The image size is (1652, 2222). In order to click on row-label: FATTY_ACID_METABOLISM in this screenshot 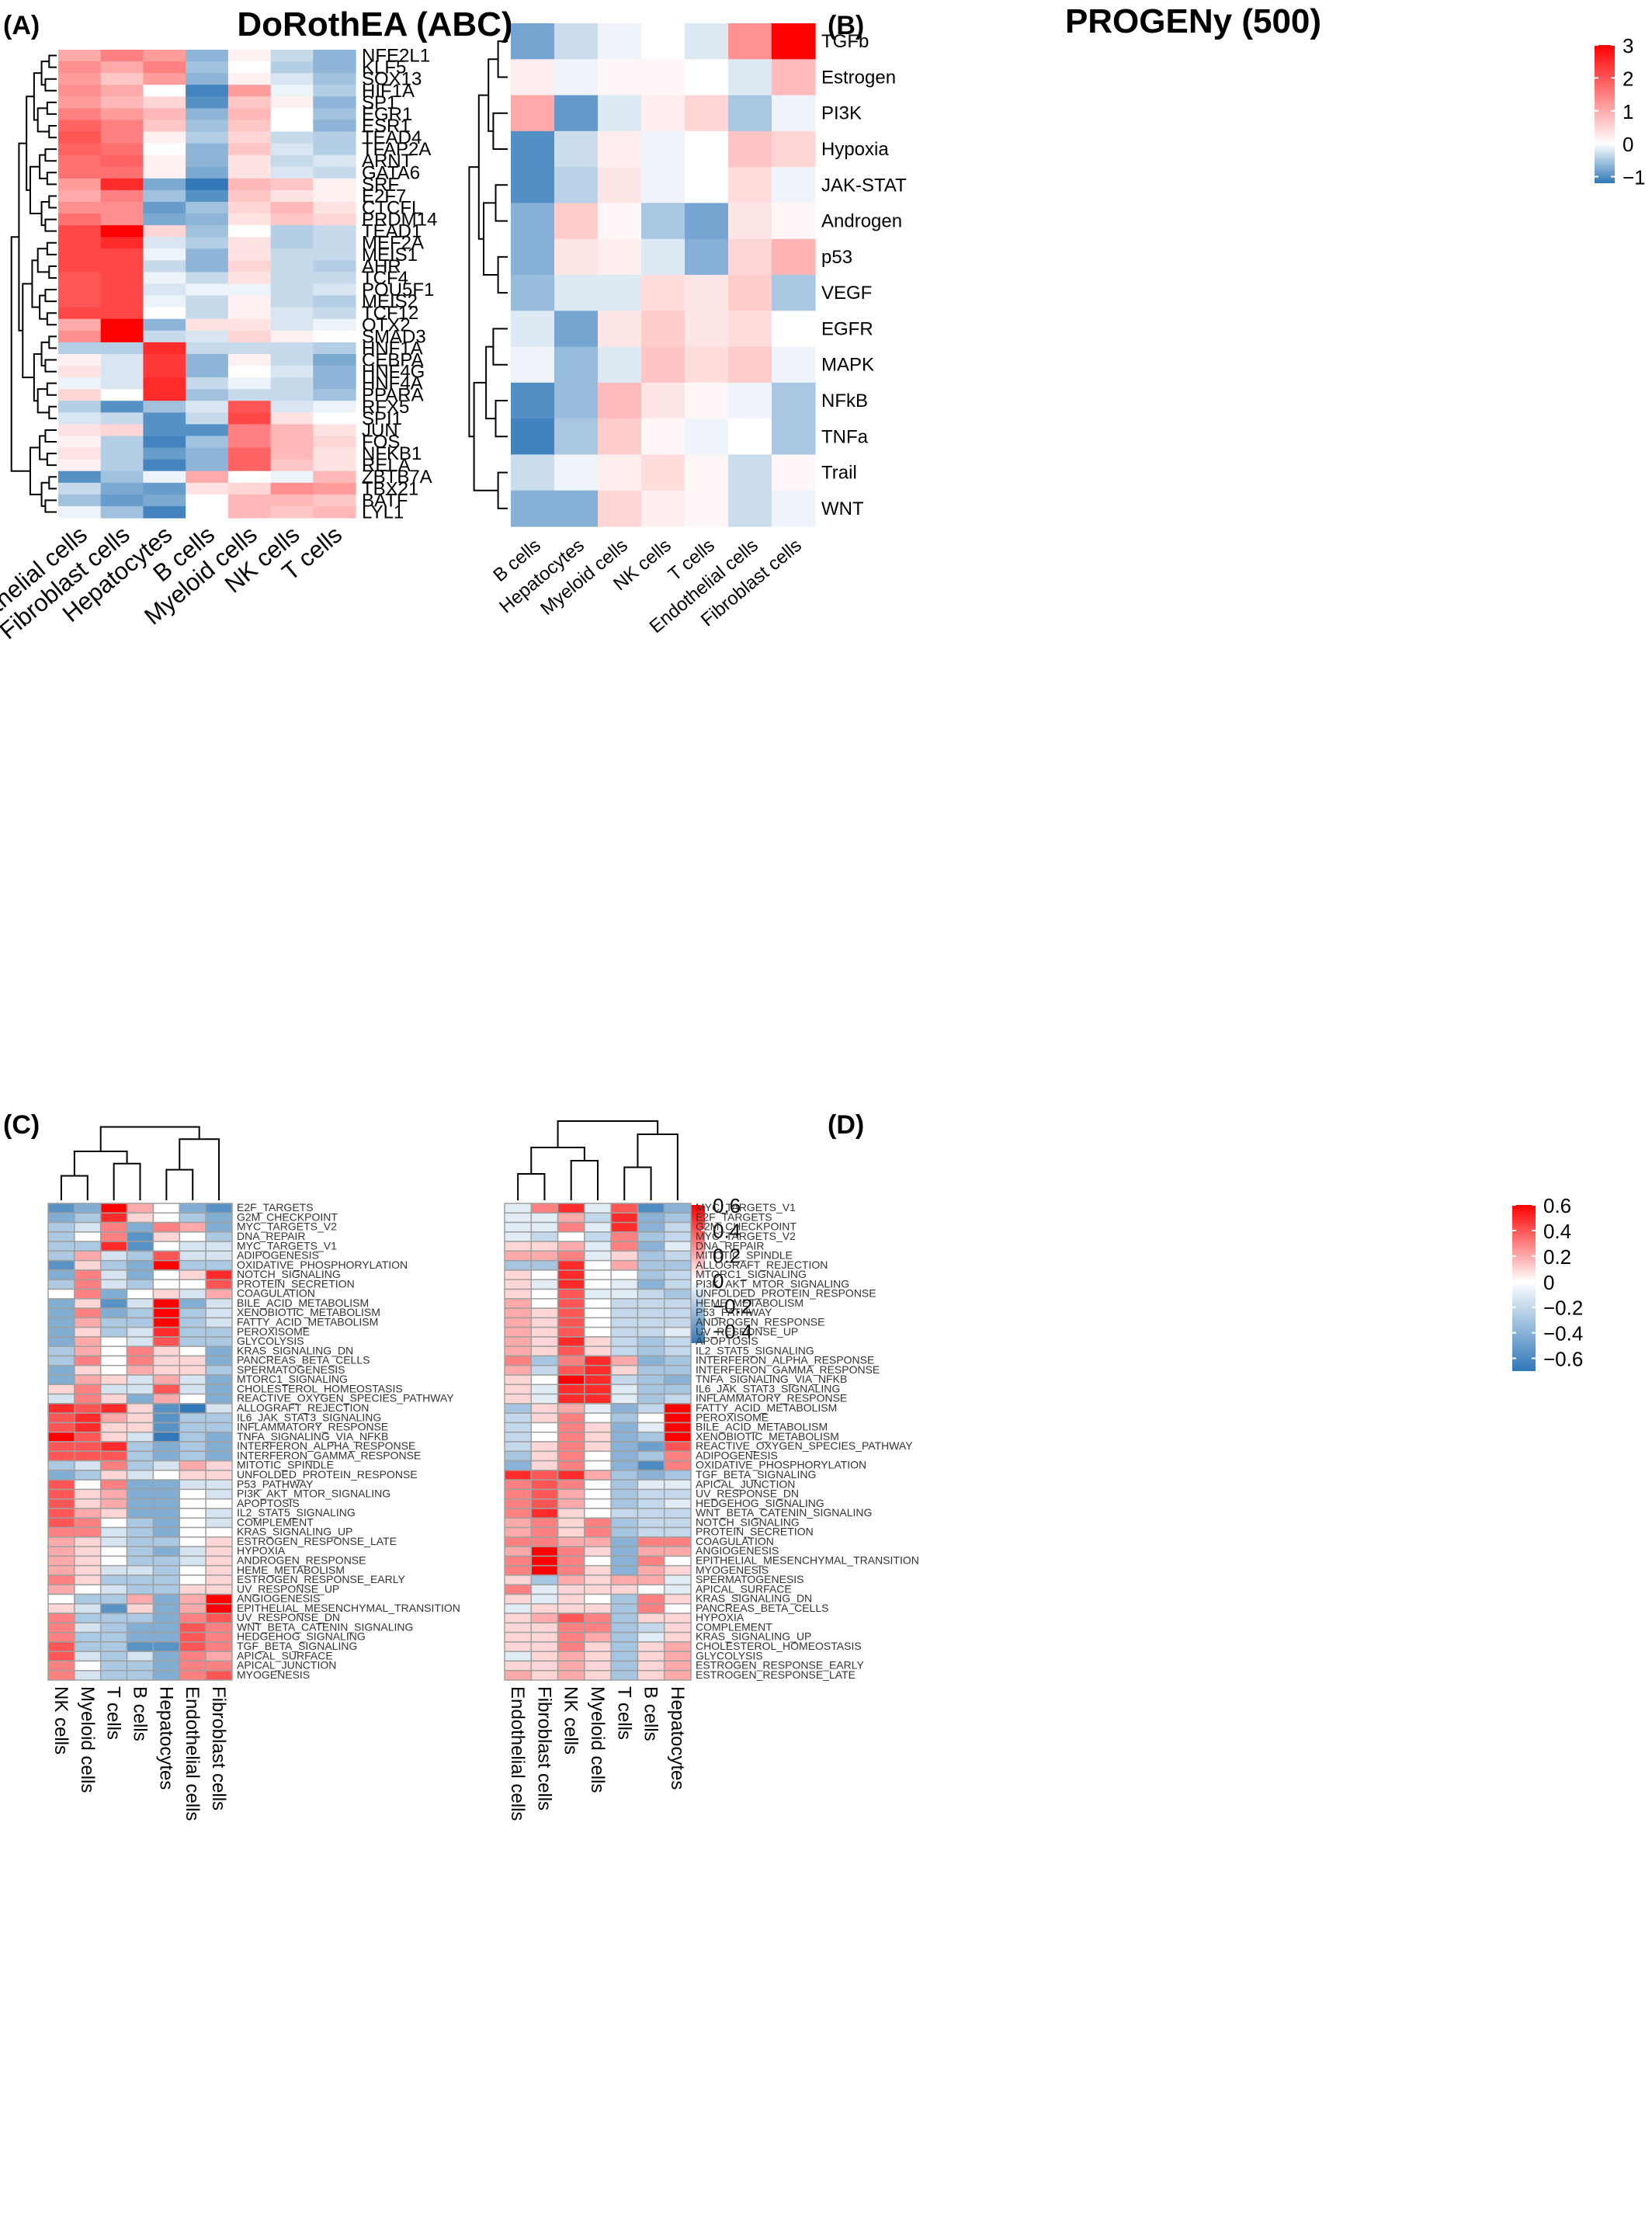, I will do `click(766, 1407)`.